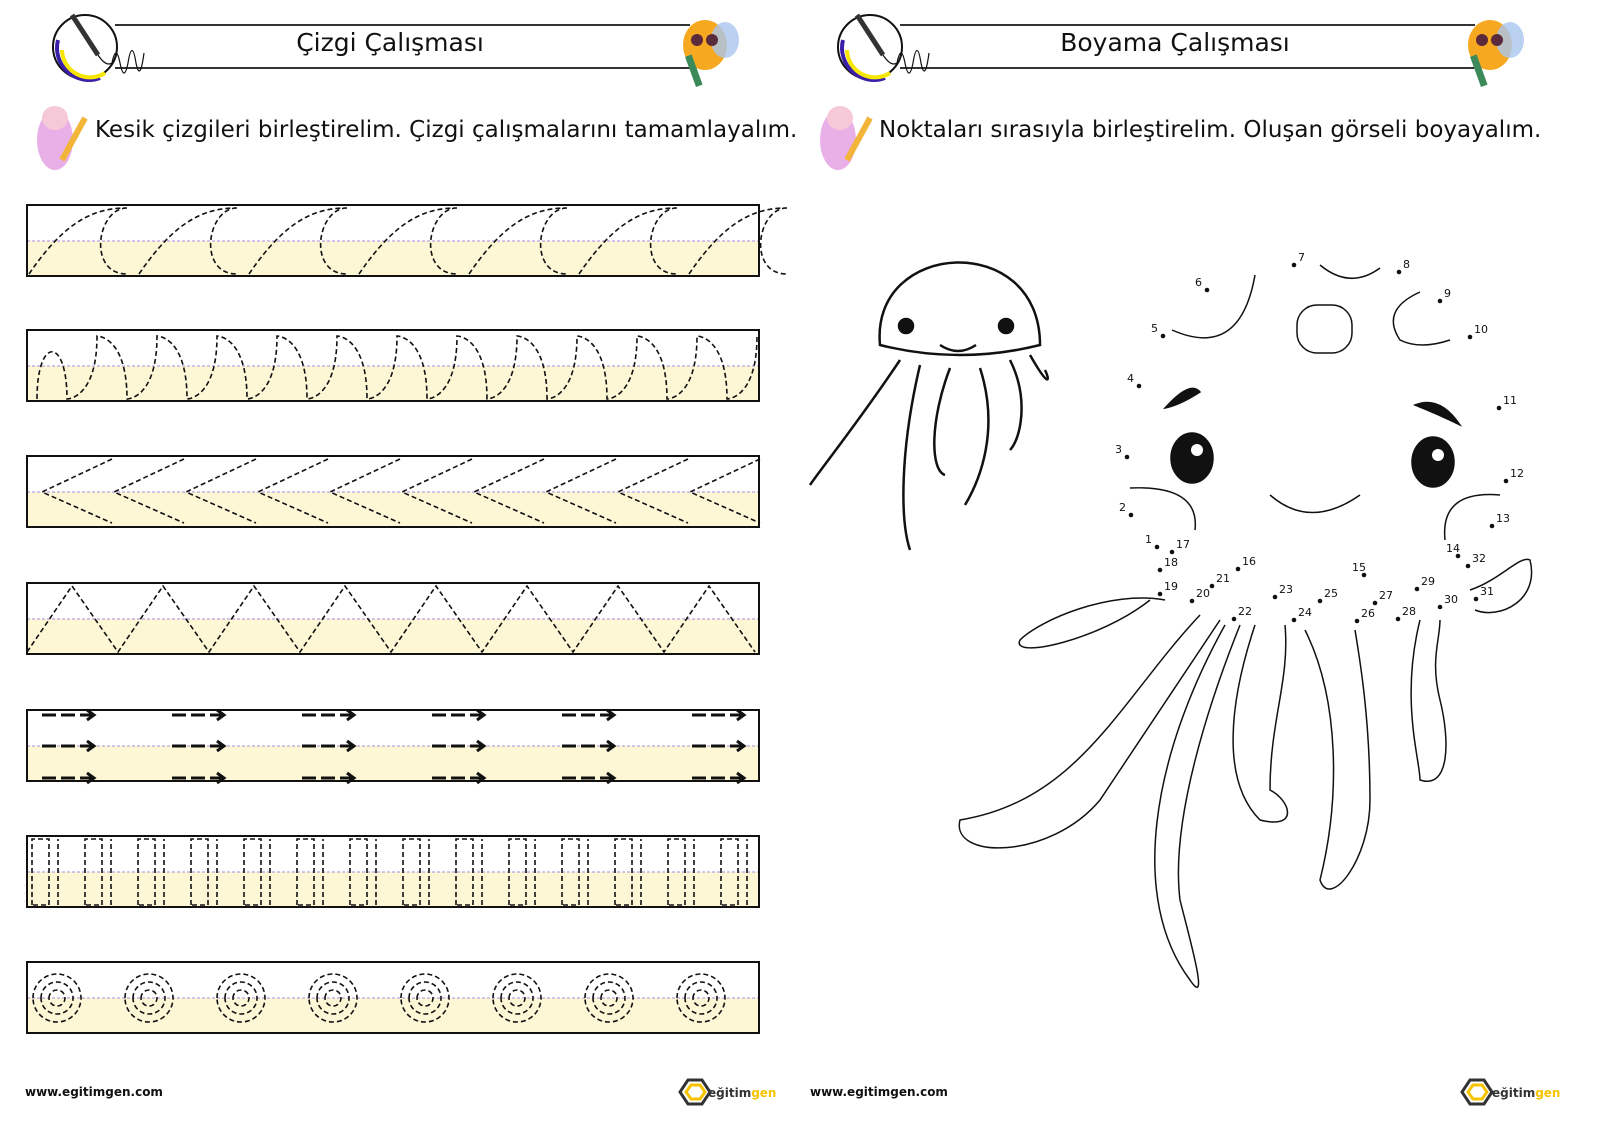 The width and height of the screenshot is (1600, 1131). I want to click on yellow-pencil-icon, so click(858, 139).